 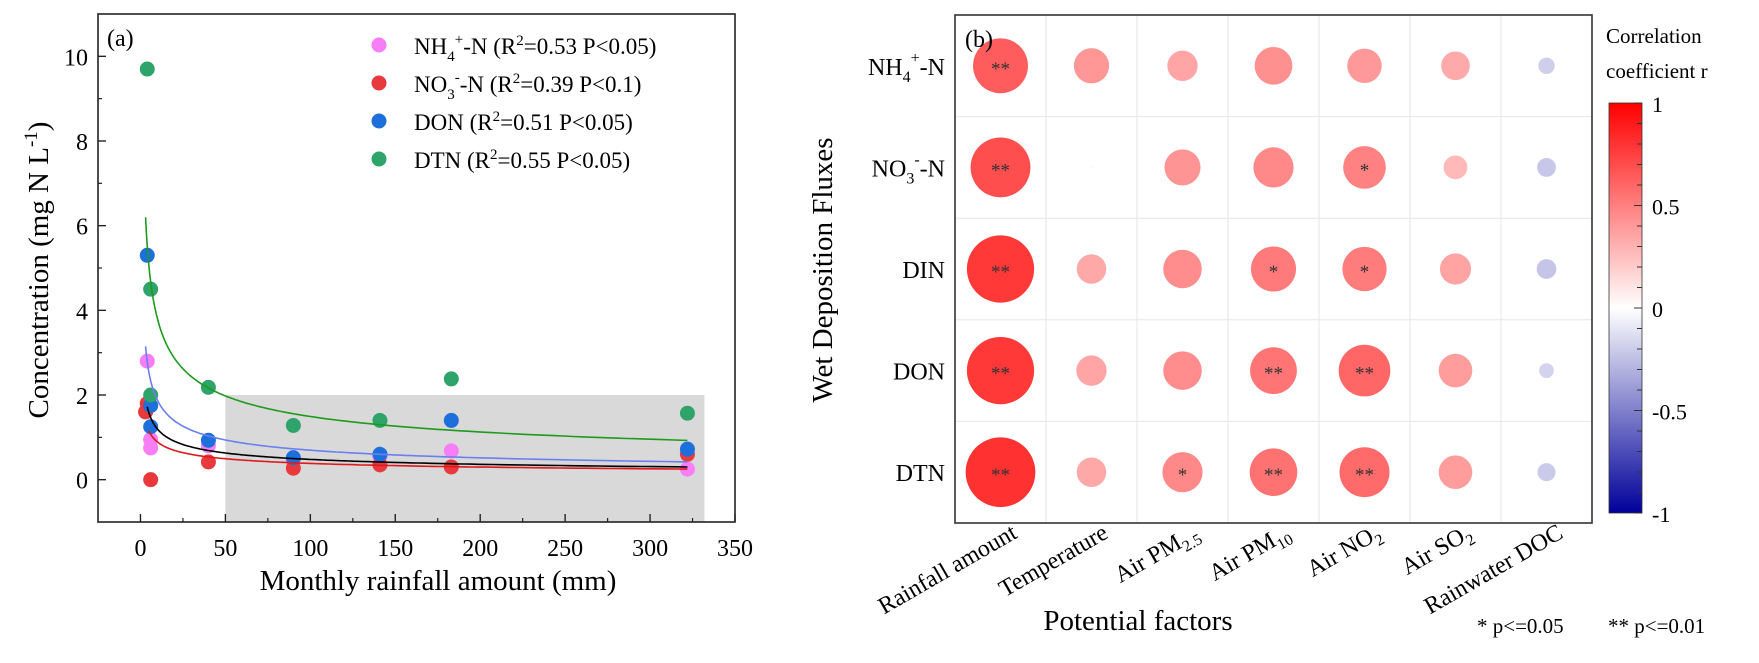 I want to click on colorbar-tick-label: -0.5, so click(x=1669, y=412).